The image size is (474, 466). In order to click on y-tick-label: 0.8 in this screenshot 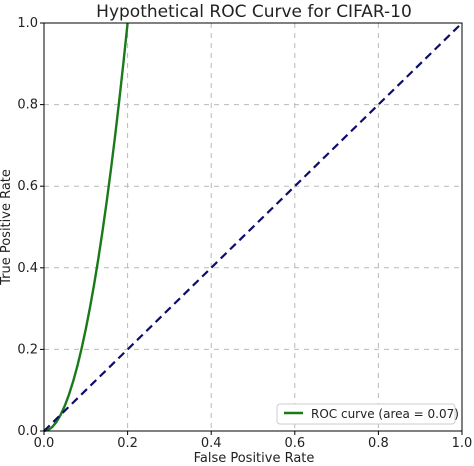, I will do `click(27, 105)`.